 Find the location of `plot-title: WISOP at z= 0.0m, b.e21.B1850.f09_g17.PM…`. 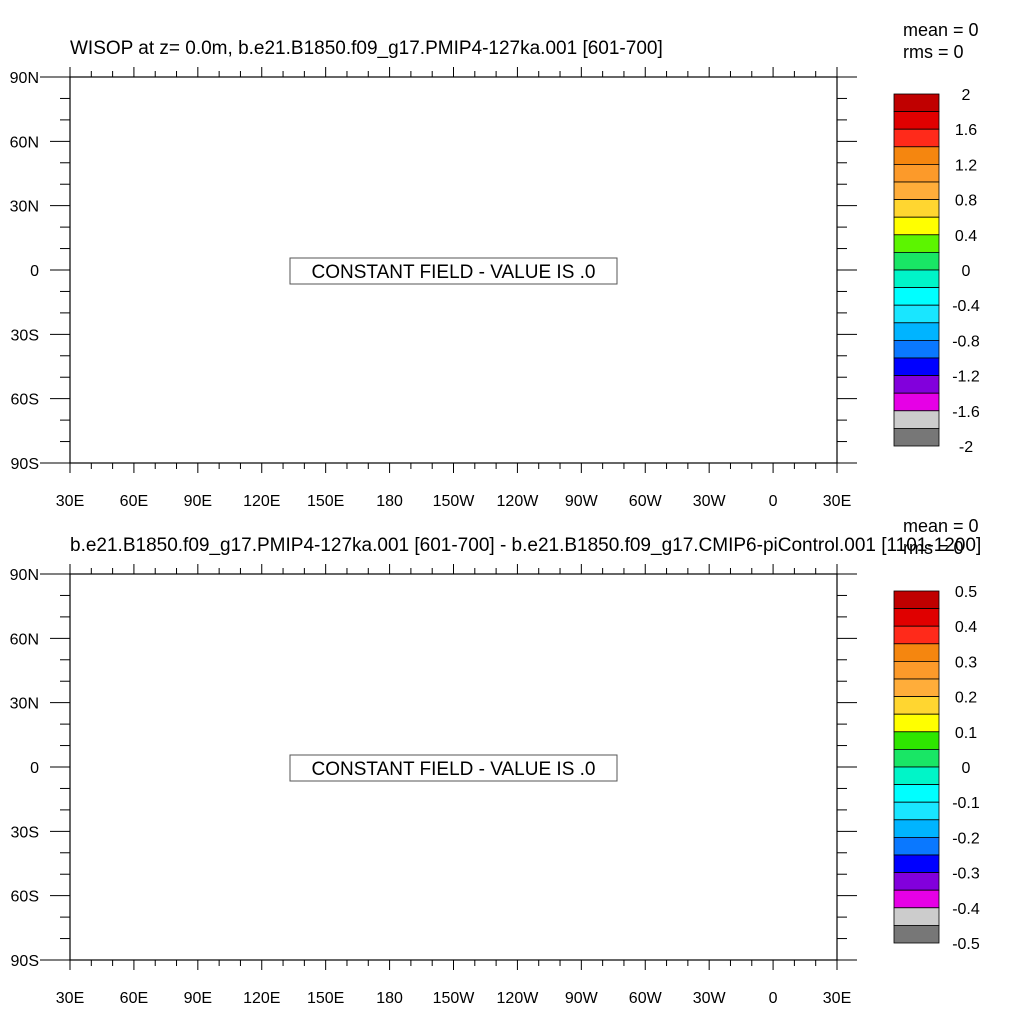

plot-title: WISOP at z= 0.0m, b.e21.B1850.f09_g17.PM… is located at coordinates (366, 48).